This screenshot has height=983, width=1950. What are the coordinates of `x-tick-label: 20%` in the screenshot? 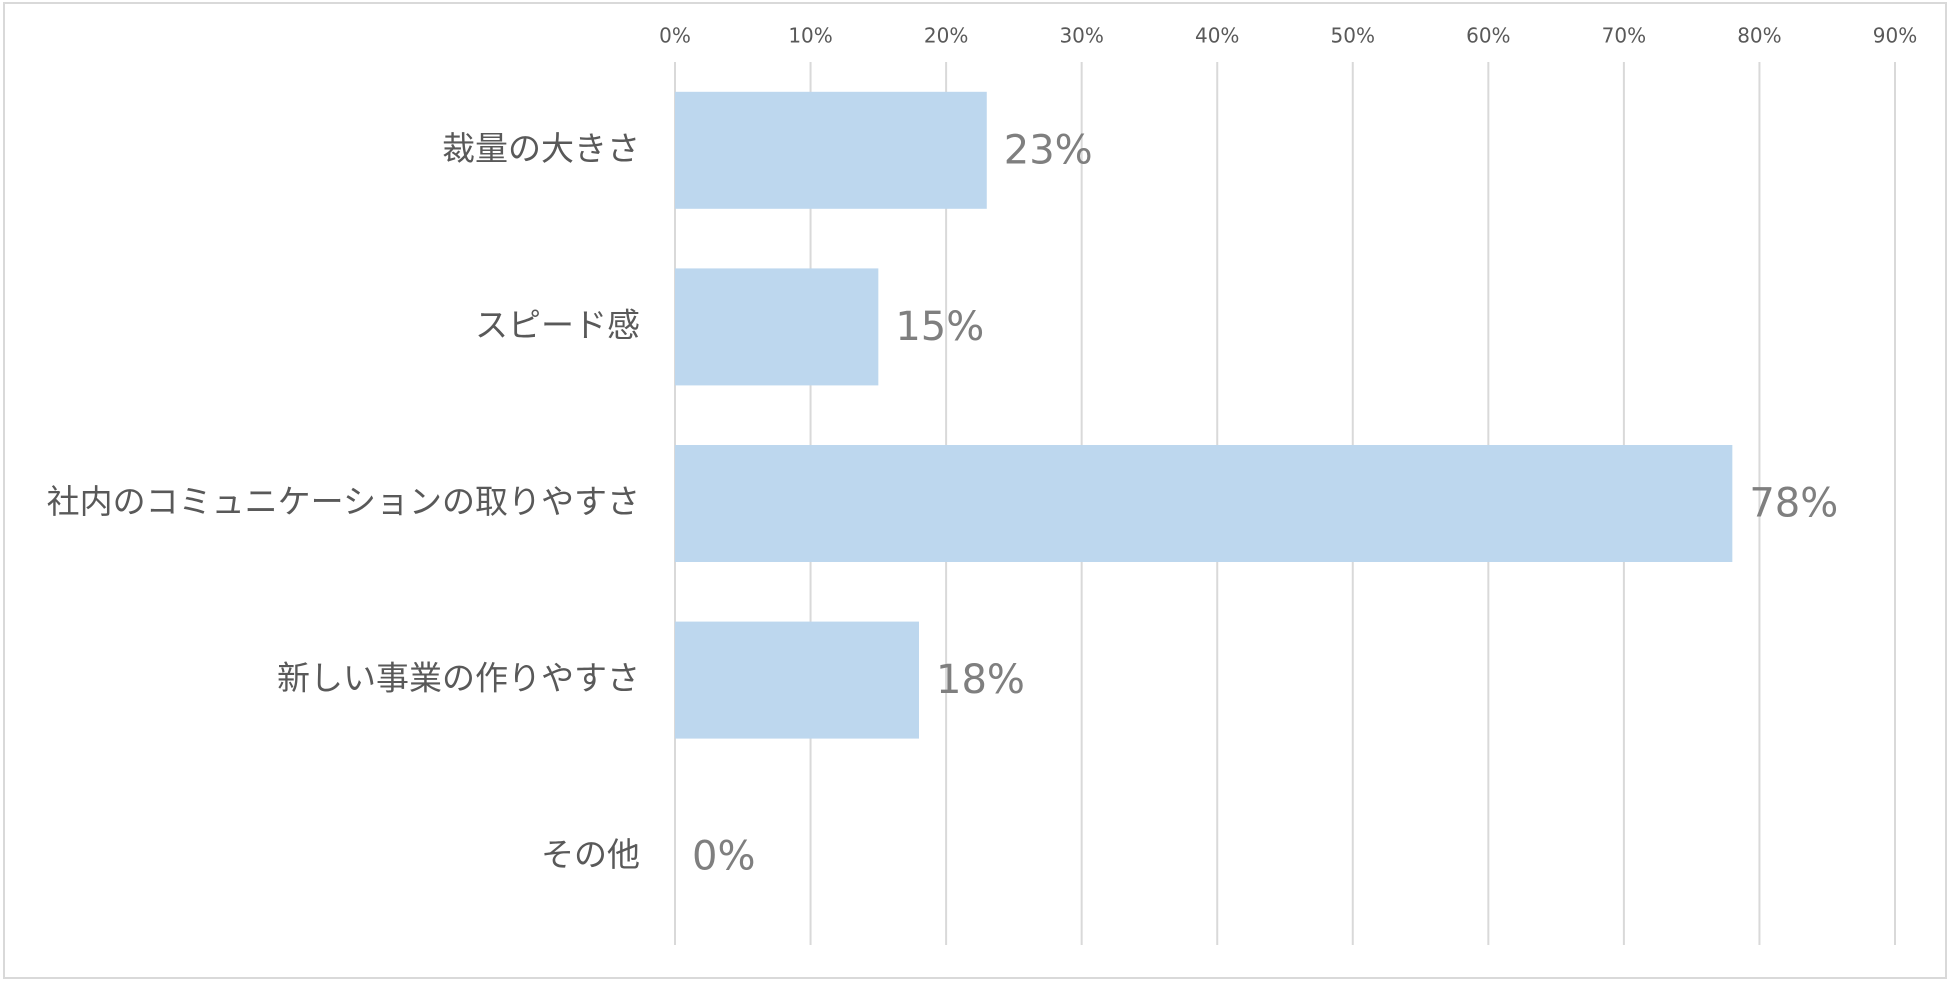 It's located at (946, 36).